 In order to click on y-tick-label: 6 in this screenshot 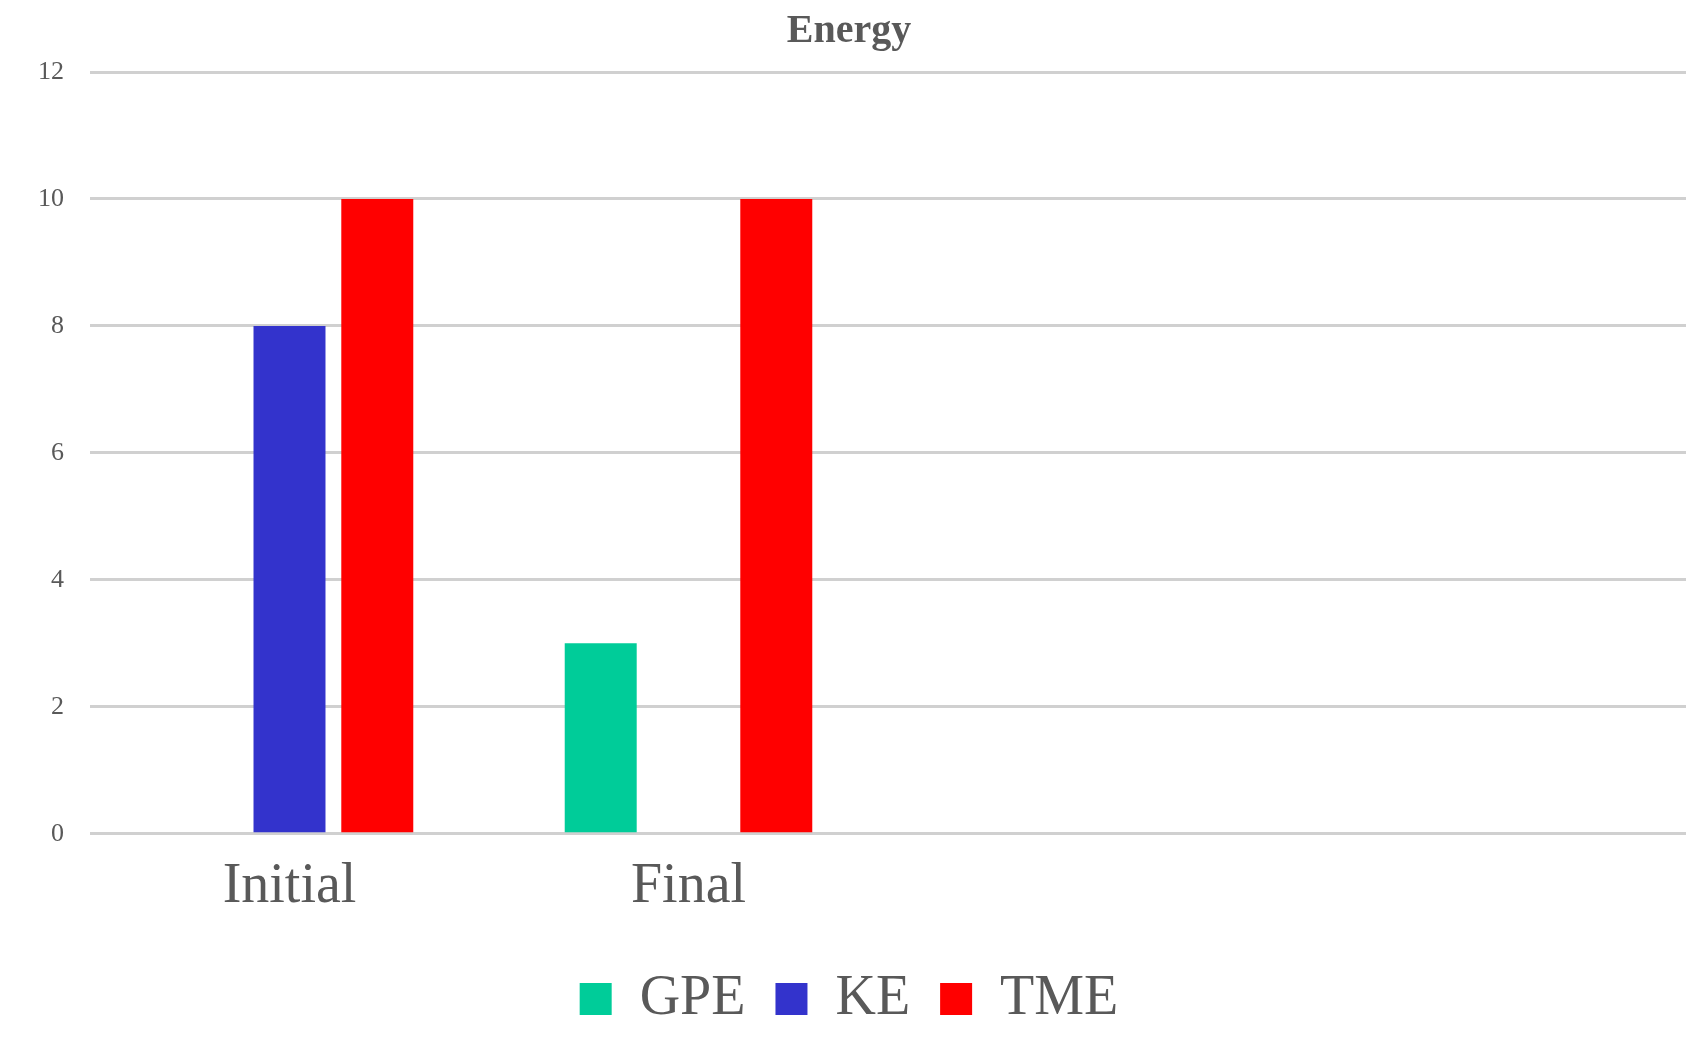, I will do `click(57, 451)`.